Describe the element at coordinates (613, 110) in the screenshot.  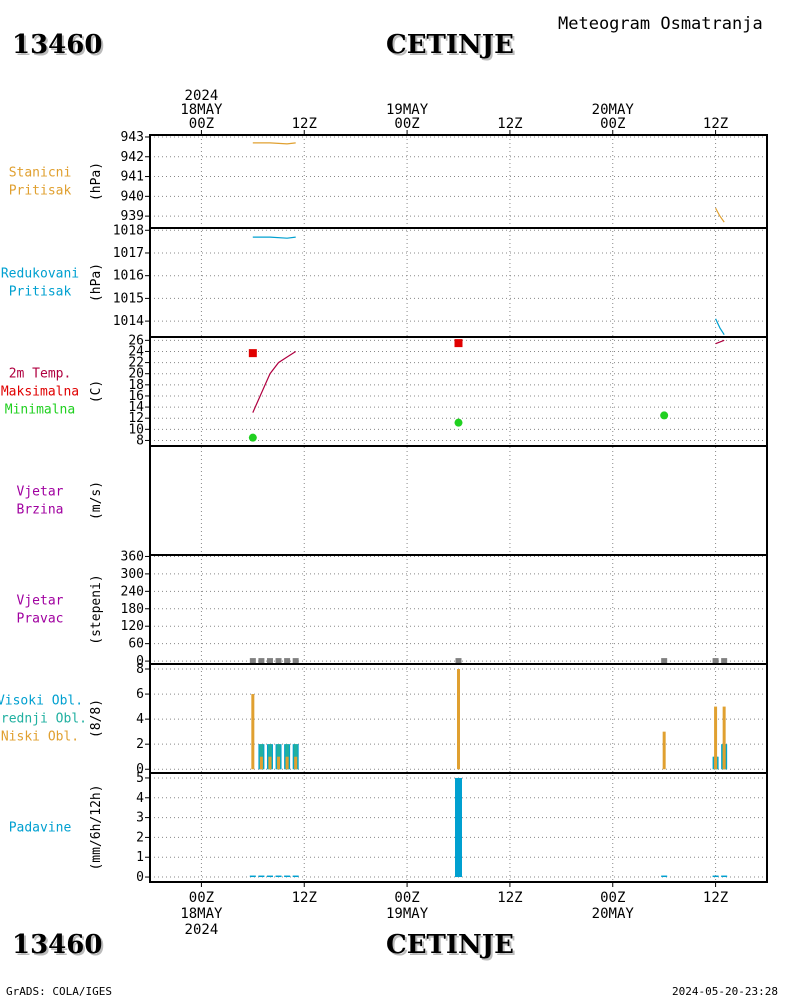
I see `x-tick-label-top: 20MAY` at that location.